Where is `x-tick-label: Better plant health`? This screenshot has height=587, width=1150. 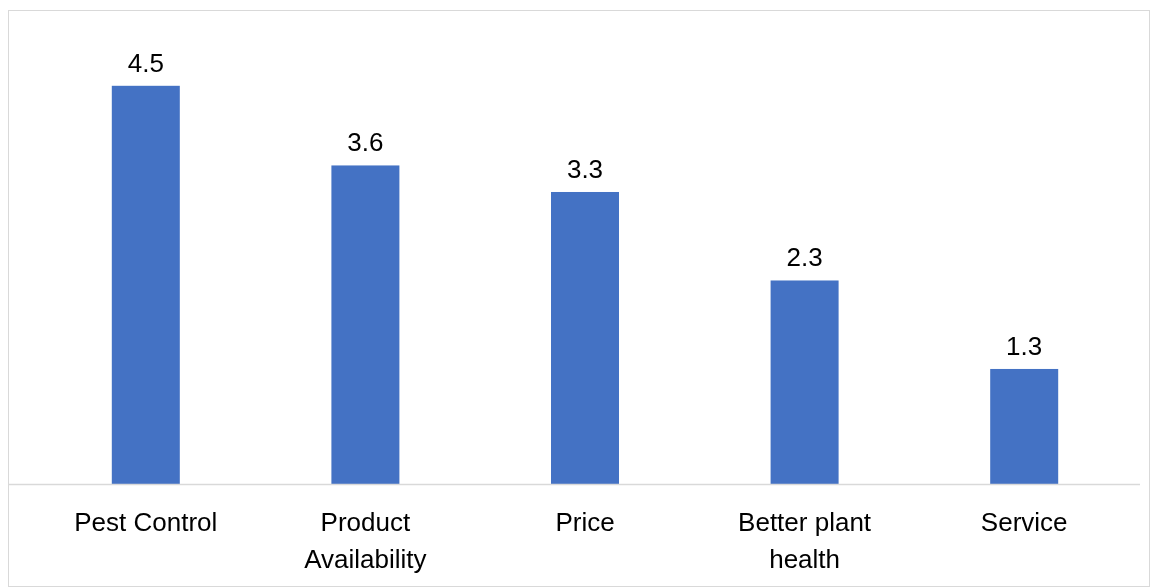
x-tick-label: Better plant health is located at coordinates (805, 540).